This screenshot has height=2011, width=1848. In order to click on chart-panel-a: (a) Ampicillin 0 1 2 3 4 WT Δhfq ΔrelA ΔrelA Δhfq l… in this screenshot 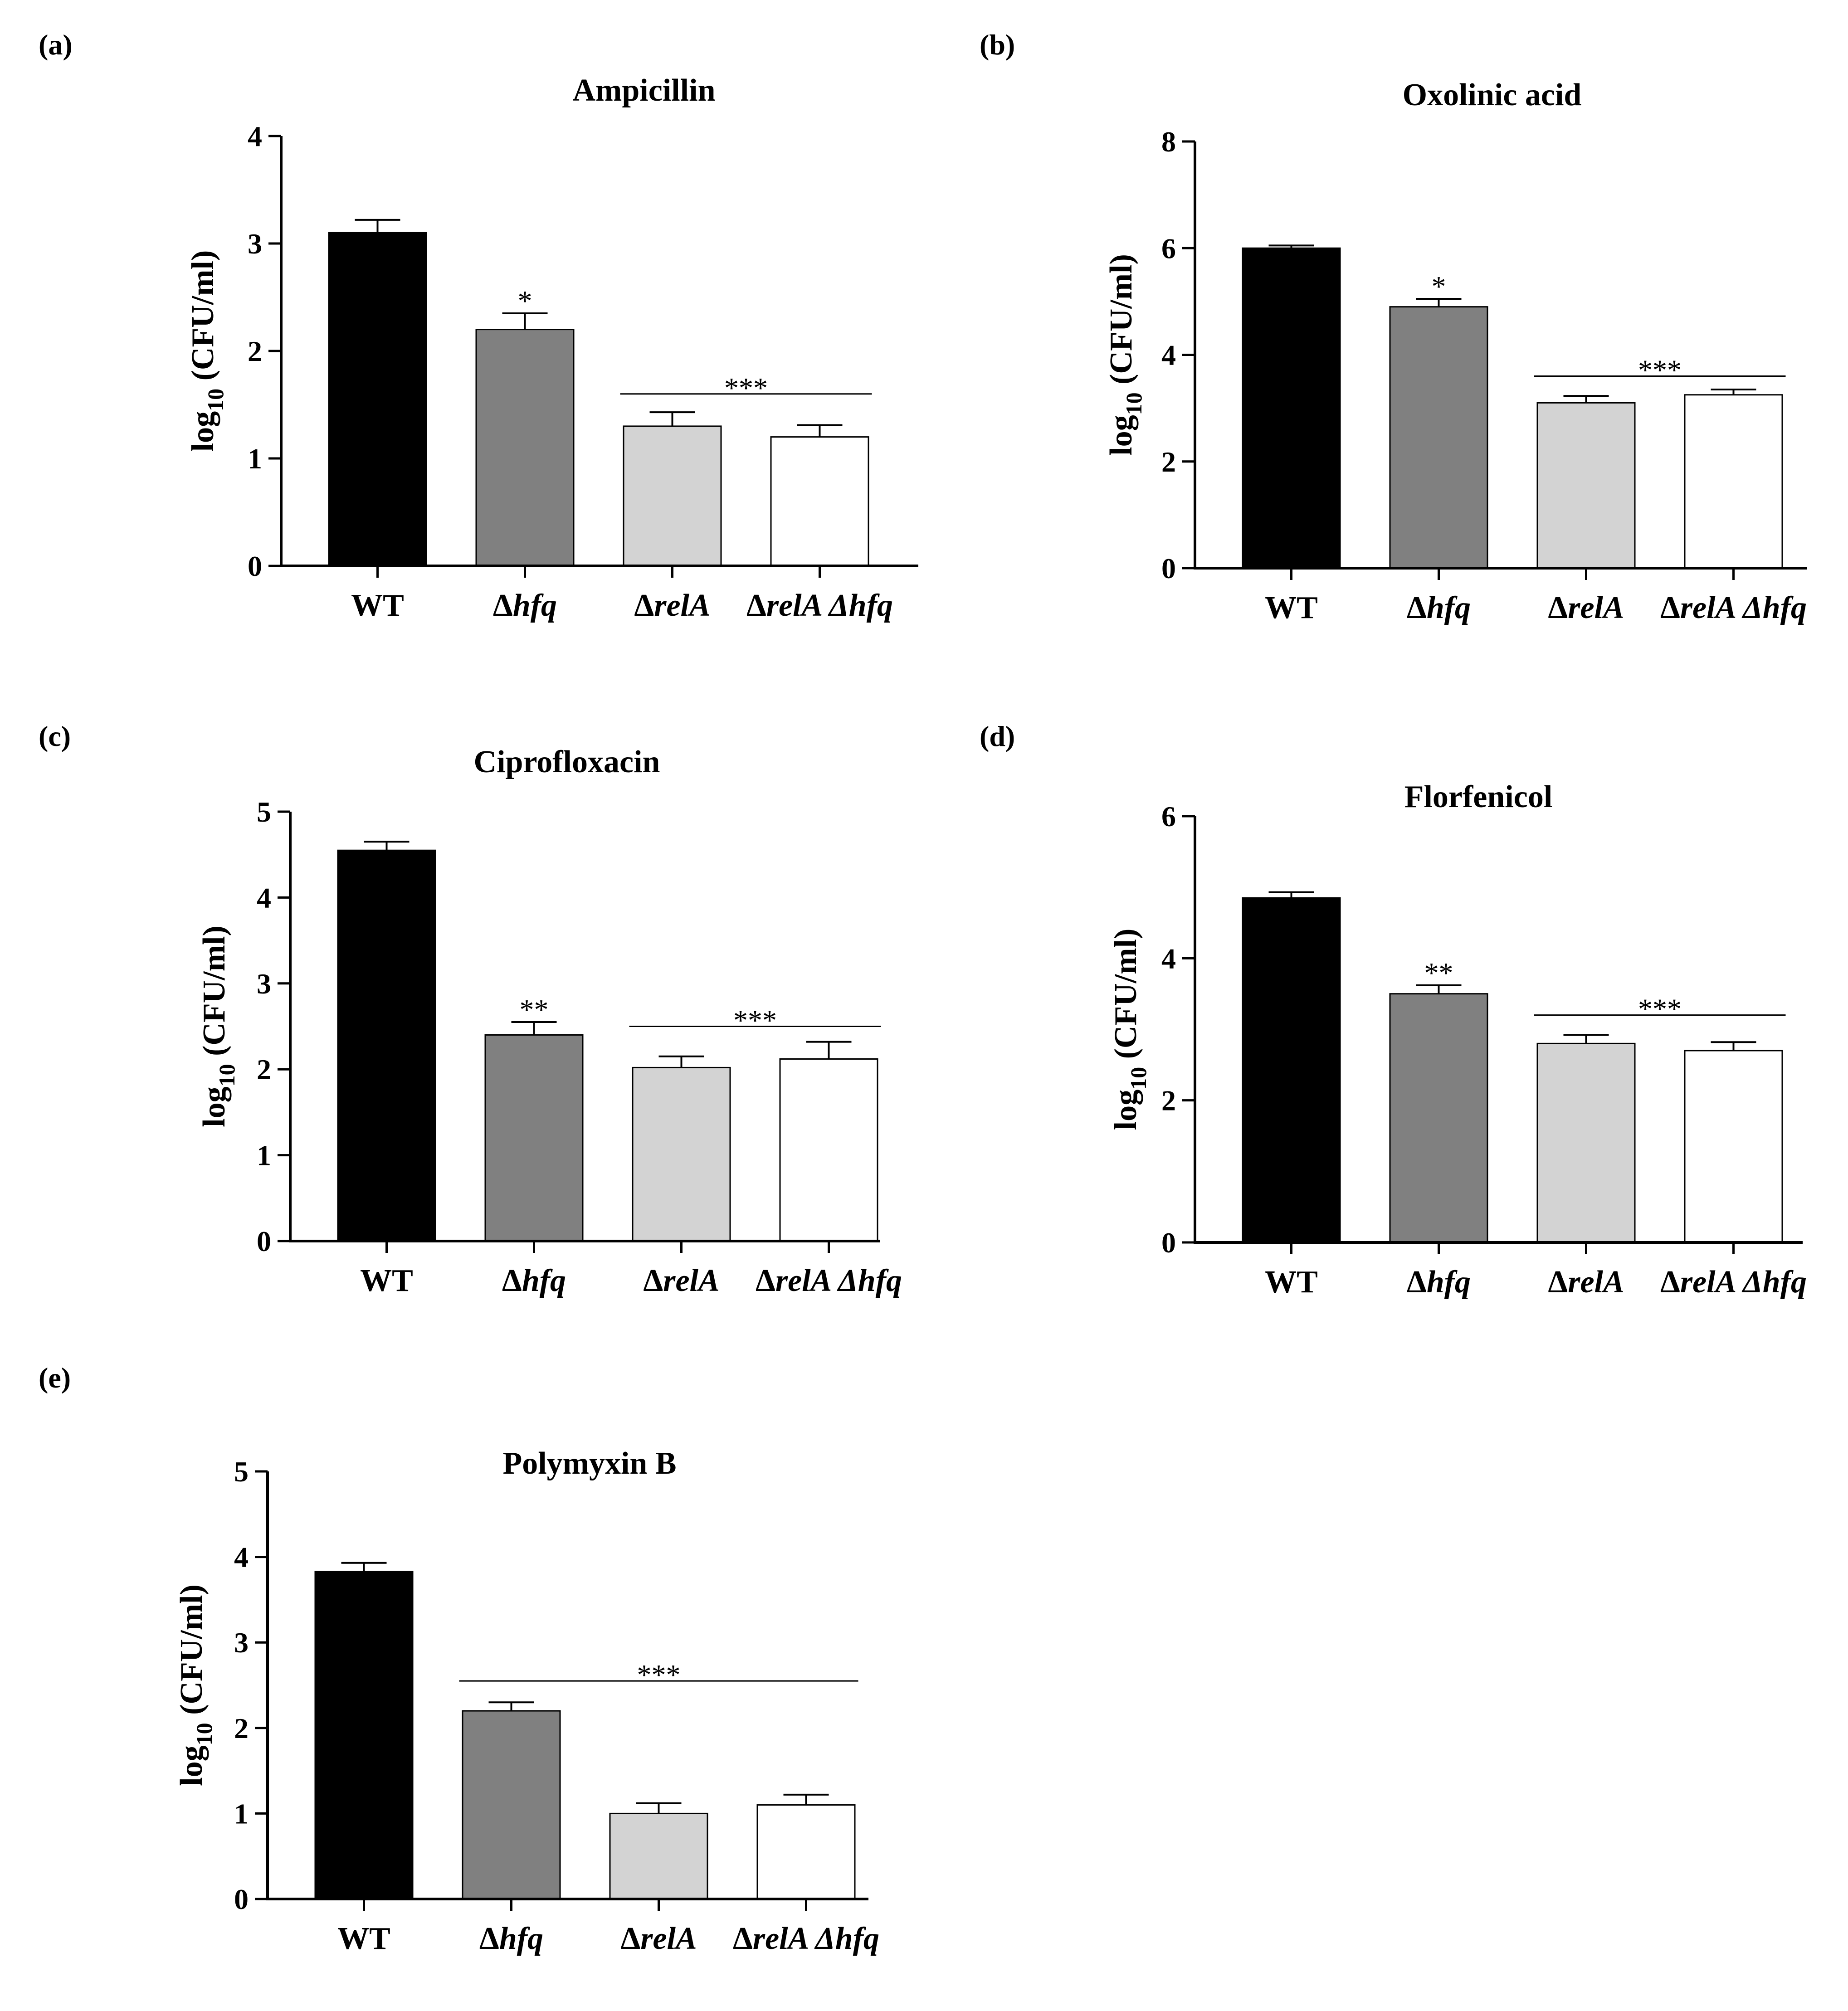, I will do `click(478, 326)`.